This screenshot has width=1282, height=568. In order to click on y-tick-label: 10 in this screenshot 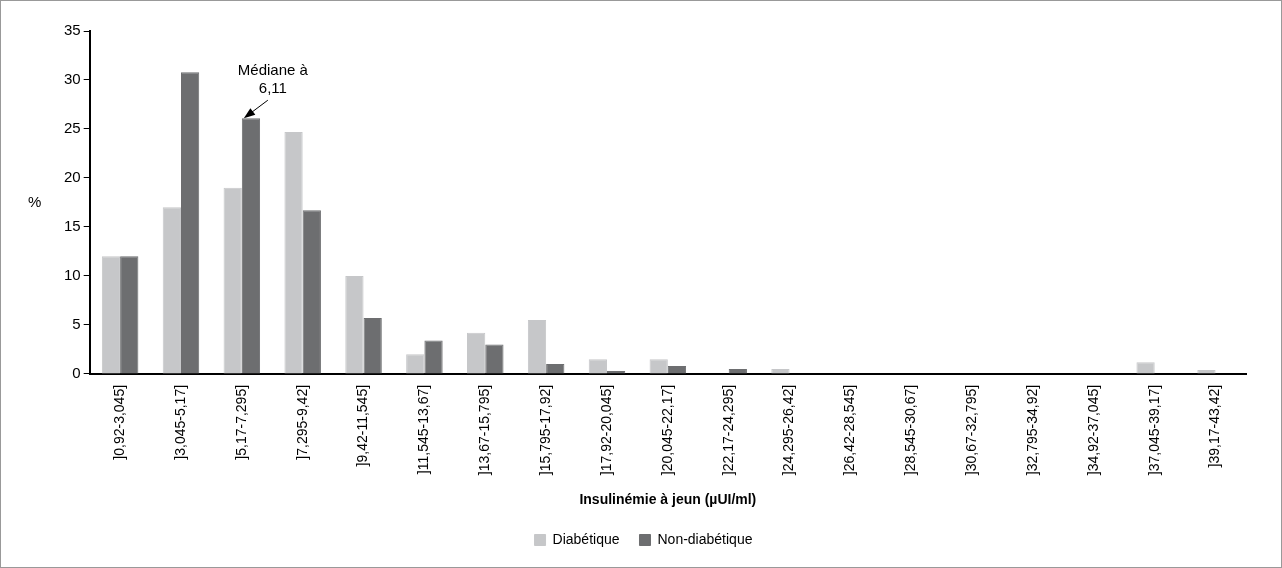, I will do `click(72, 275)`.